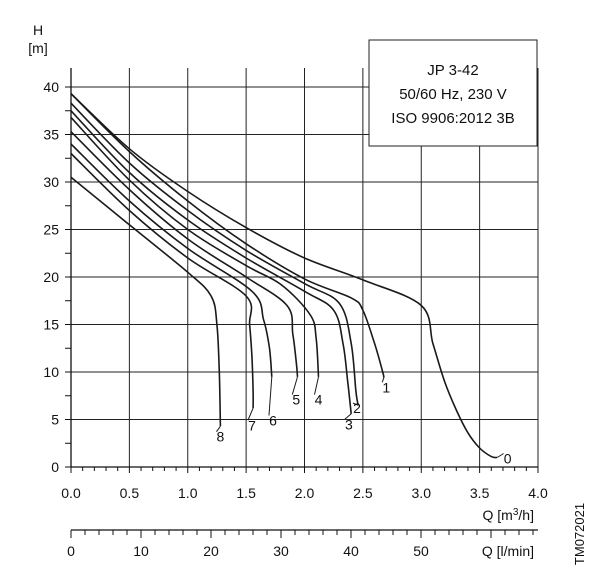 The width and height of the screenshot is (597, 579). I want to click on series-7-label: 7, so click(252, 425).